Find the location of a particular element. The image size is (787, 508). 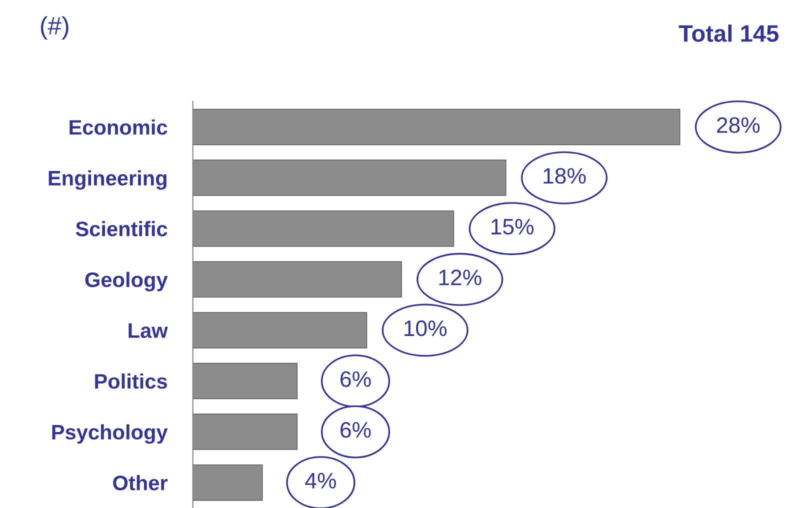

y-tick-label: Law is located at coordinates (148, 330).